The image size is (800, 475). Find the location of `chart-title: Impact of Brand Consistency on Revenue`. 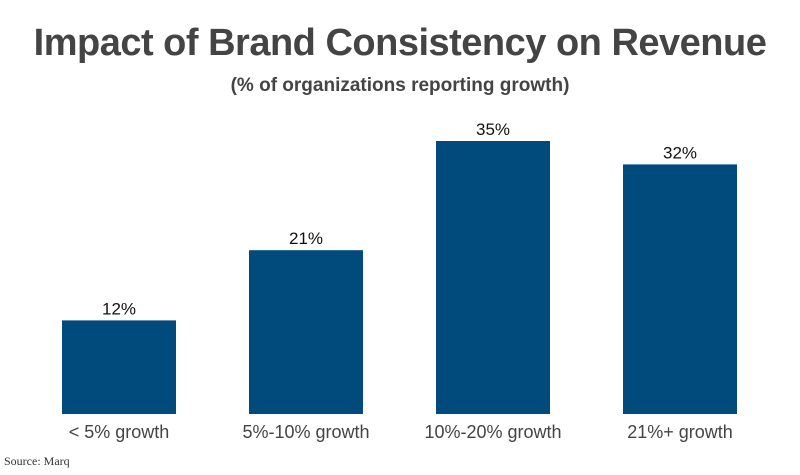

chart-title: Impact of Brand Consistency on Revenue is located at coordinates (400, 43).